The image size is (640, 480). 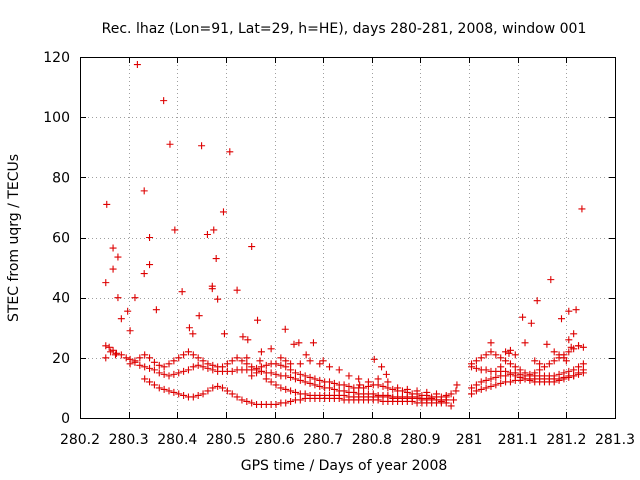 What do you see at coordinates (274, 440) in the screenshot?
I see `x-tick-label: 280.6` at bounding box center [274, 440].